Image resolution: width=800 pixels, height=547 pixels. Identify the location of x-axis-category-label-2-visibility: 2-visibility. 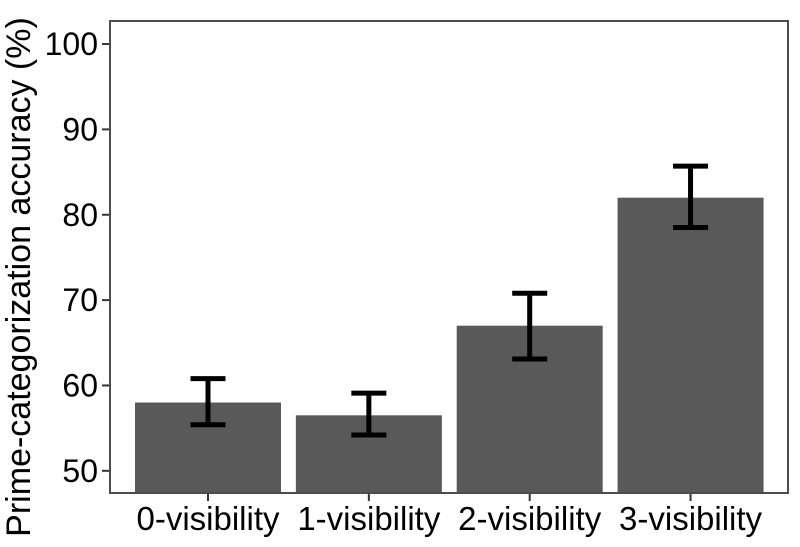
(530, 518).